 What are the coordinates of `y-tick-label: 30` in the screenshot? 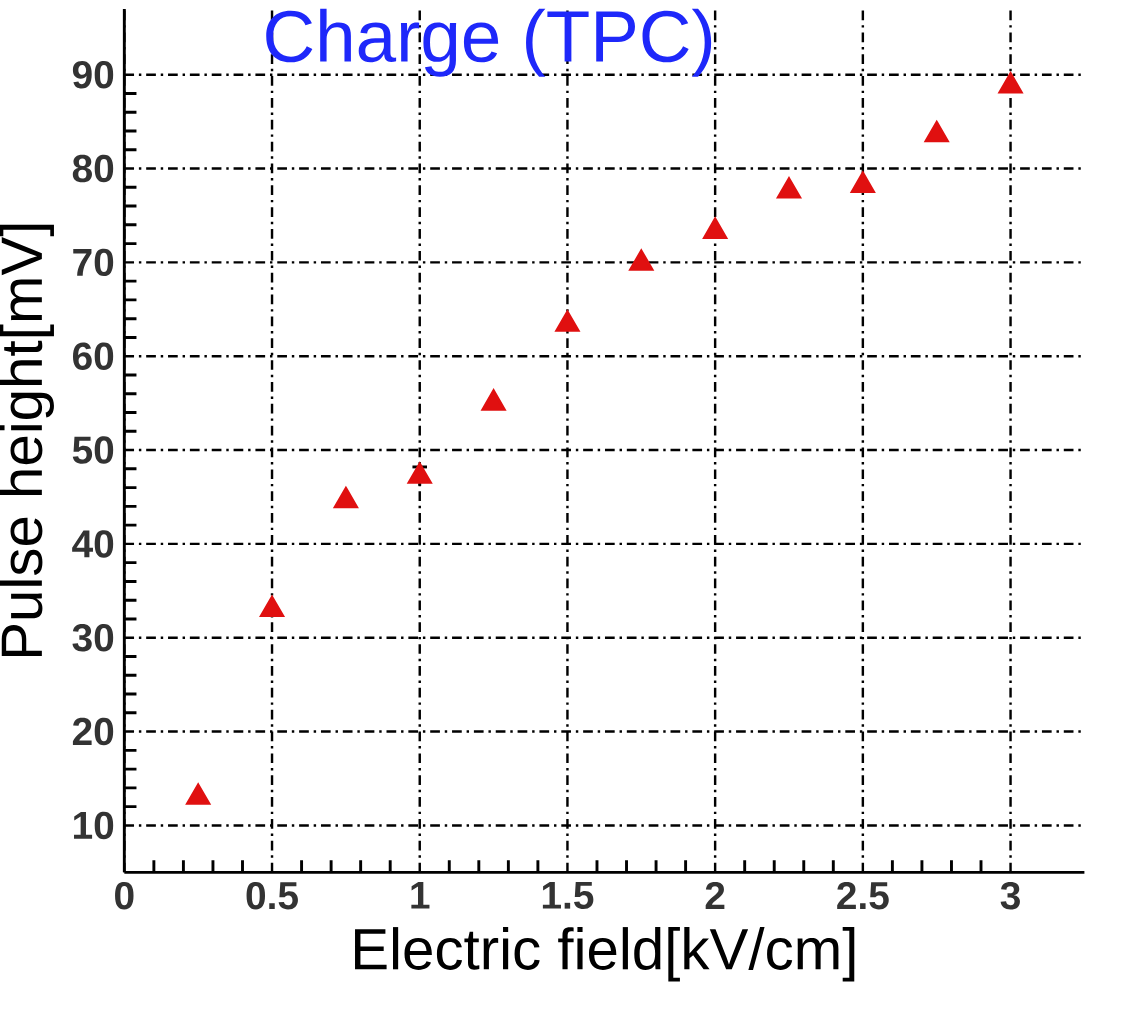 It's located at (93, 637).